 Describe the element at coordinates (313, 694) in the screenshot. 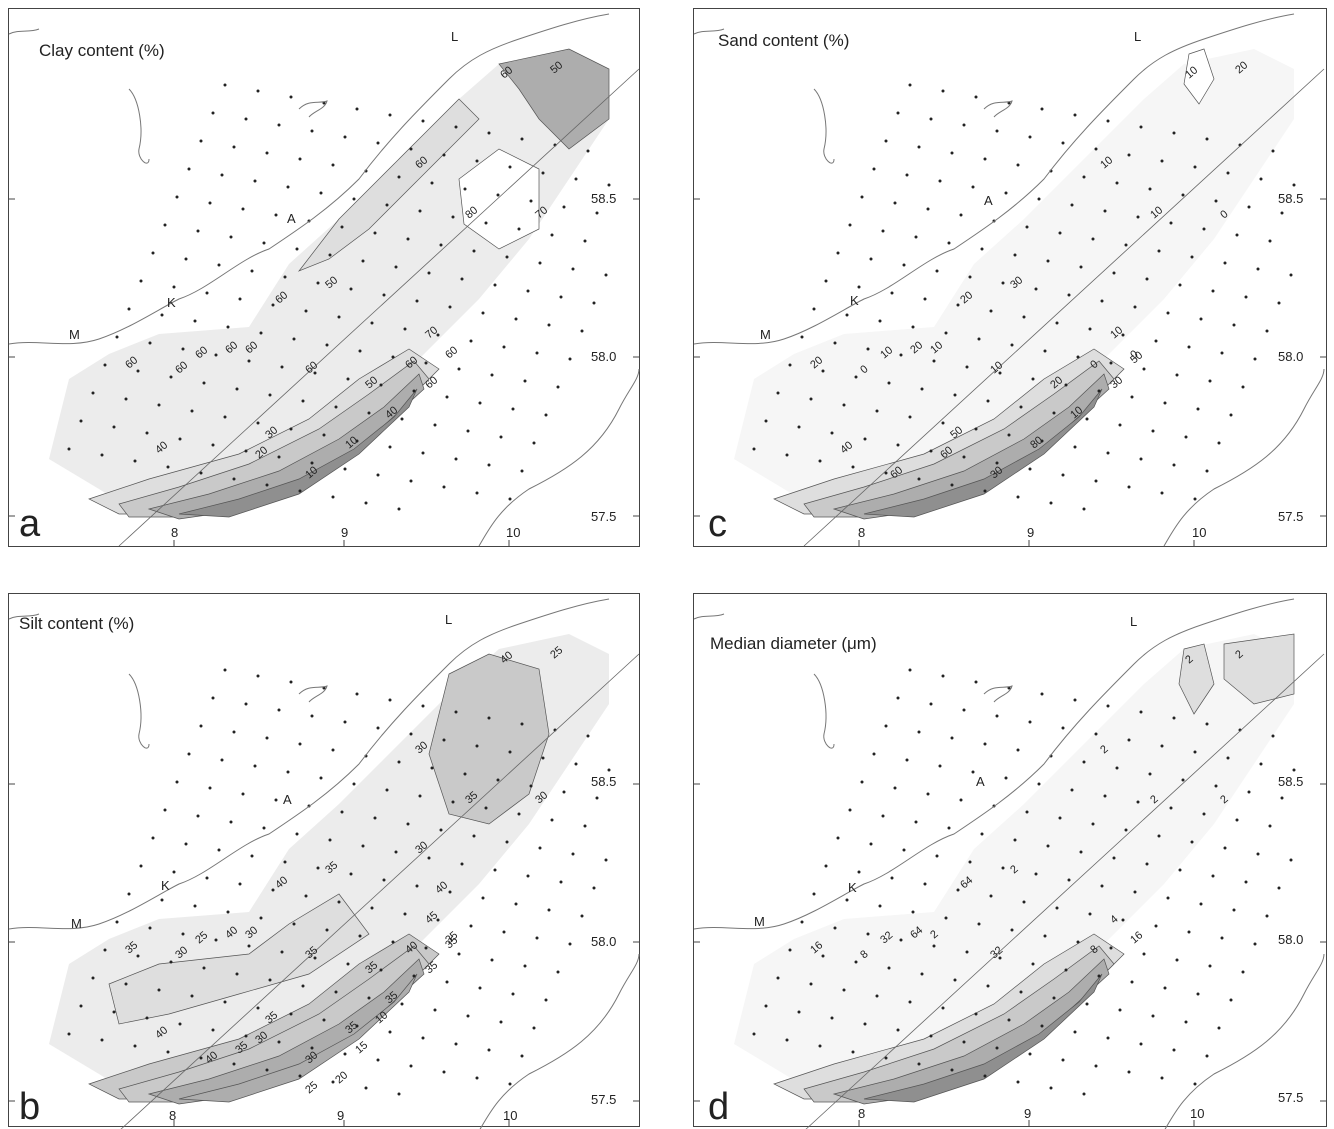

I see `islet-outline` at that location.